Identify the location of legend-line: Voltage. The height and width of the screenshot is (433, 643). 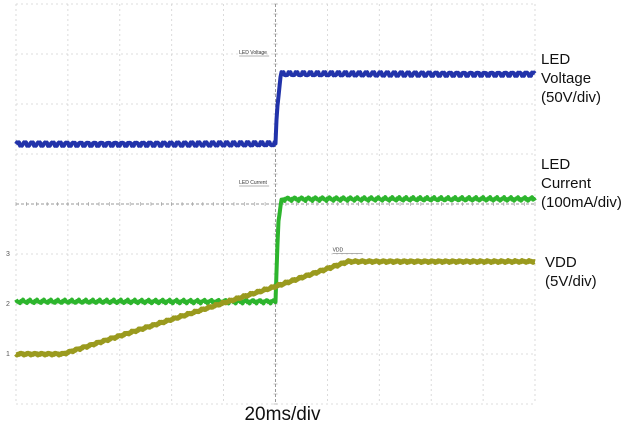
(566, 78).